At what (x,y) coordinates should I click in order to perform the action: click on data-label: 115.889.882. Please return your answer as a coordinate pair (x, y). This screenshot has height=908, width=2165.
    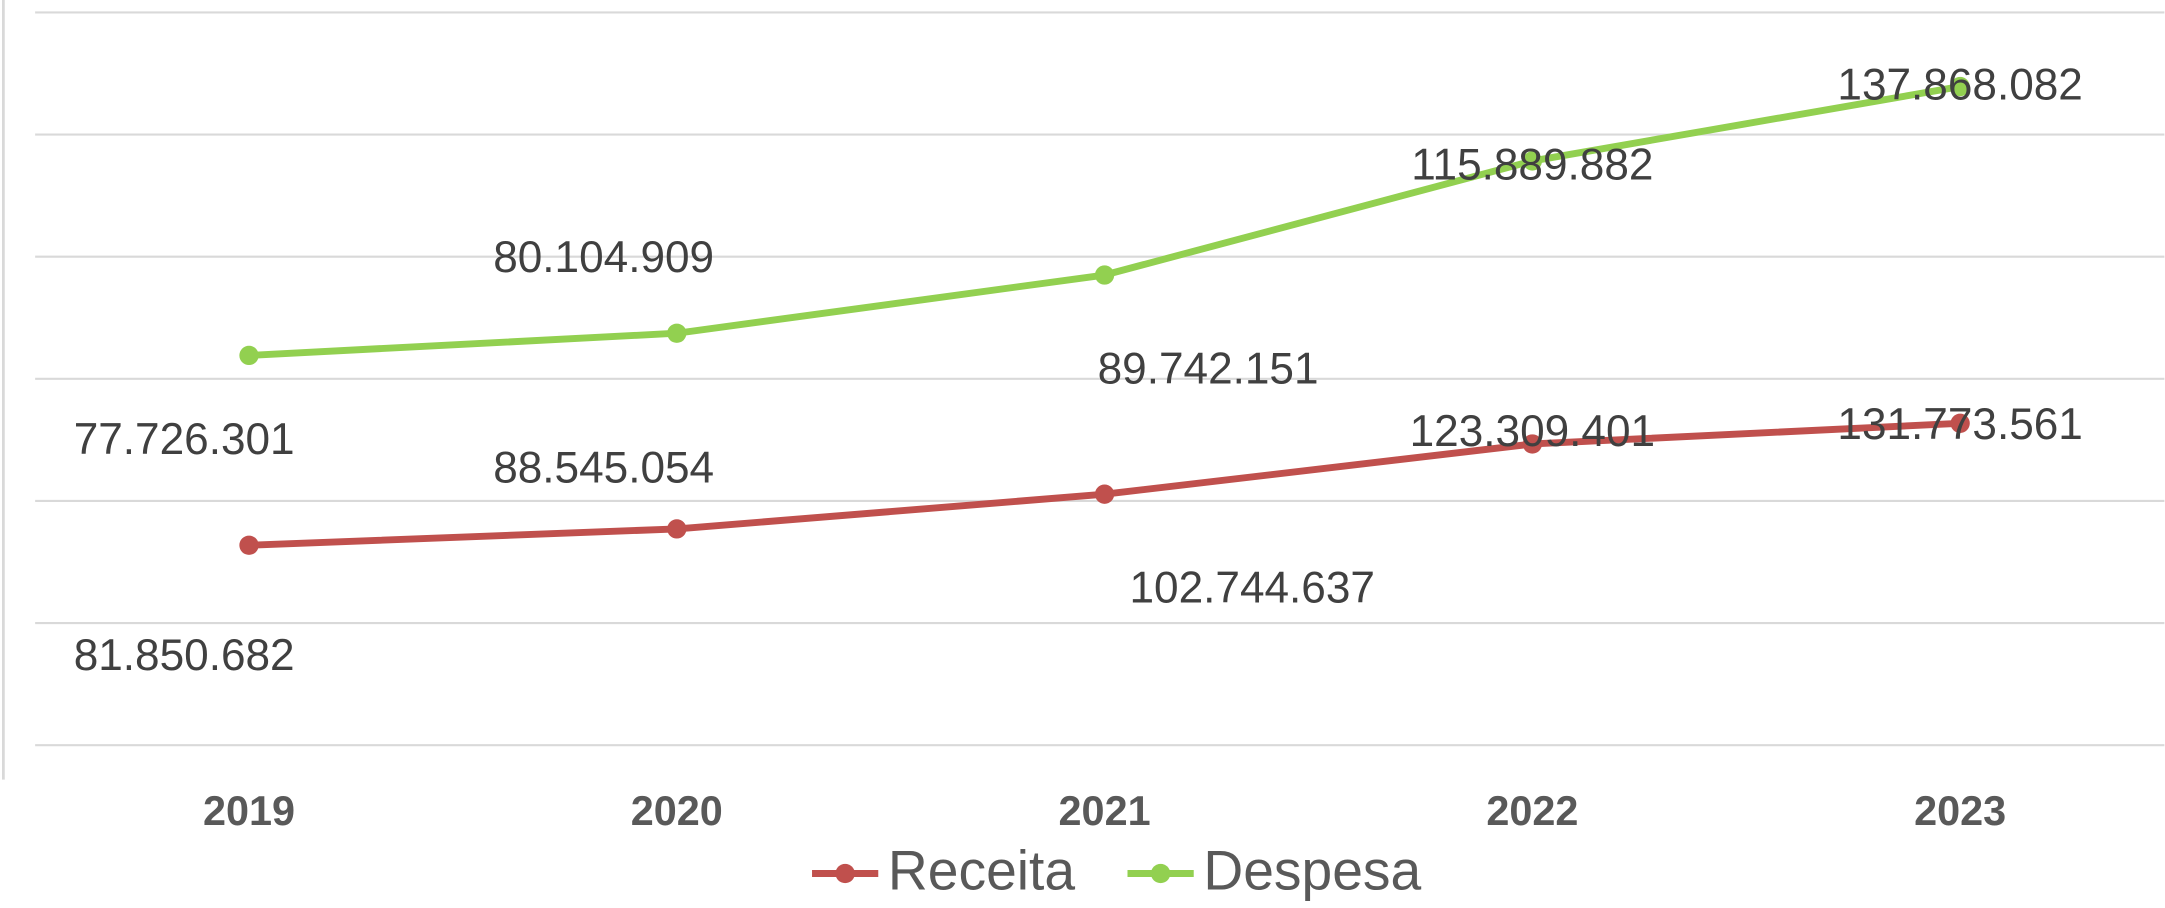
    Looking at the image, I should click on (1532, 164).